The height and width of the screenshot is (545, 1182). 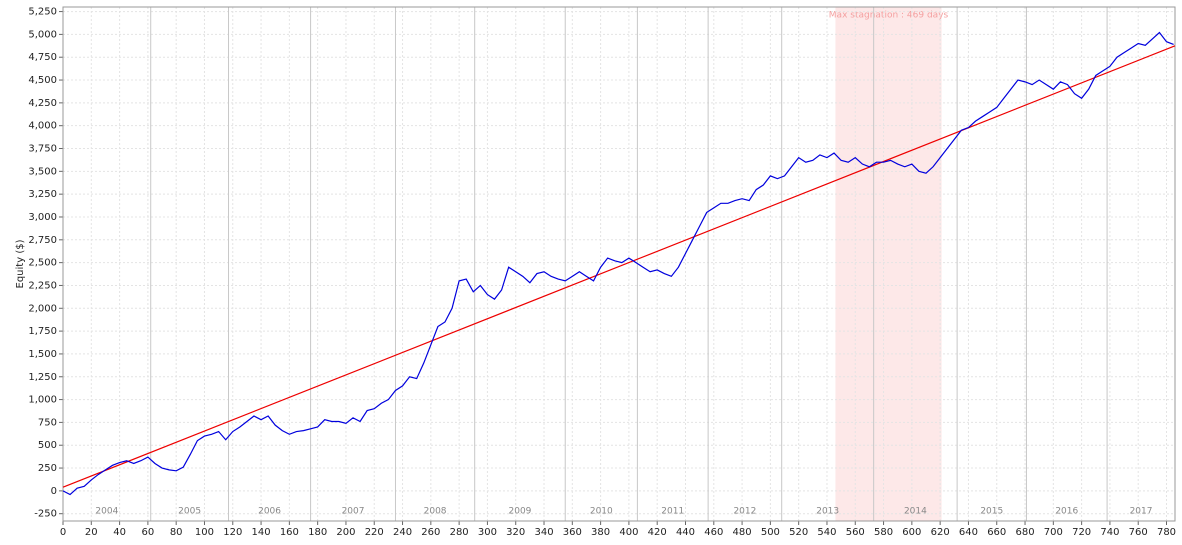 I want to click on year-label: 2017, so click(x=1141, y=512).